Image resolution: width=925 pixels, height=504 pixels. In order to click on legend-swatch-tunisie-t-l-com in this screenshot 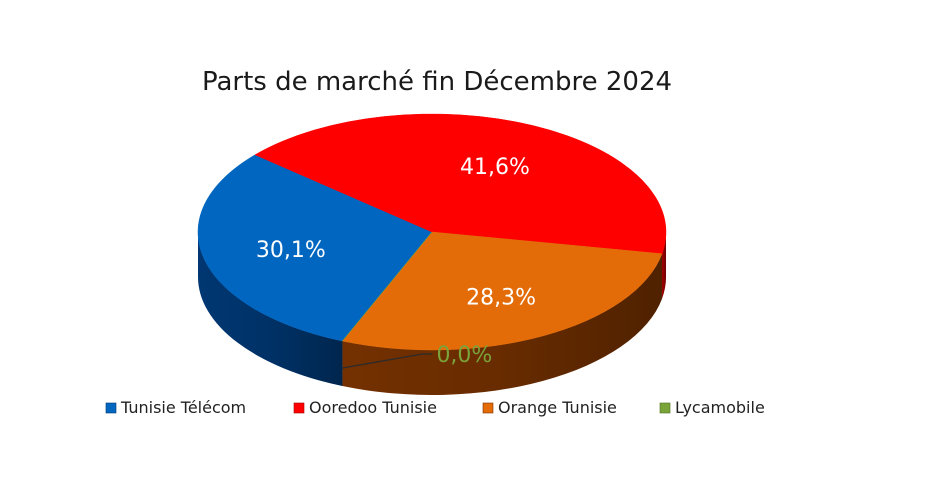, I will do `click(111, 408)`.